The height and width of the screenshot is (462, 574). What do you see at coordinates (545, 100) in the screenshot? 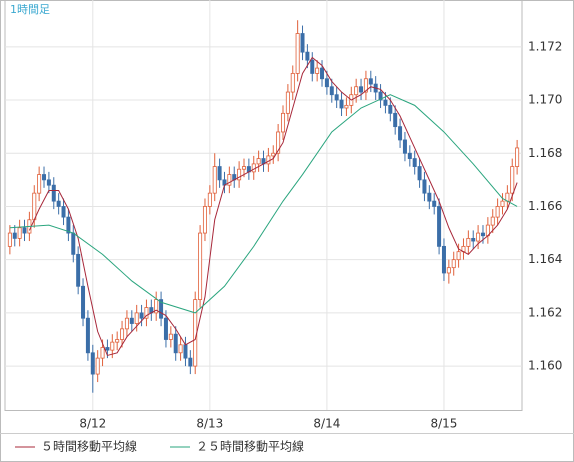
I see `y-tick-label: 1.170` at bounding box center [545, 100].